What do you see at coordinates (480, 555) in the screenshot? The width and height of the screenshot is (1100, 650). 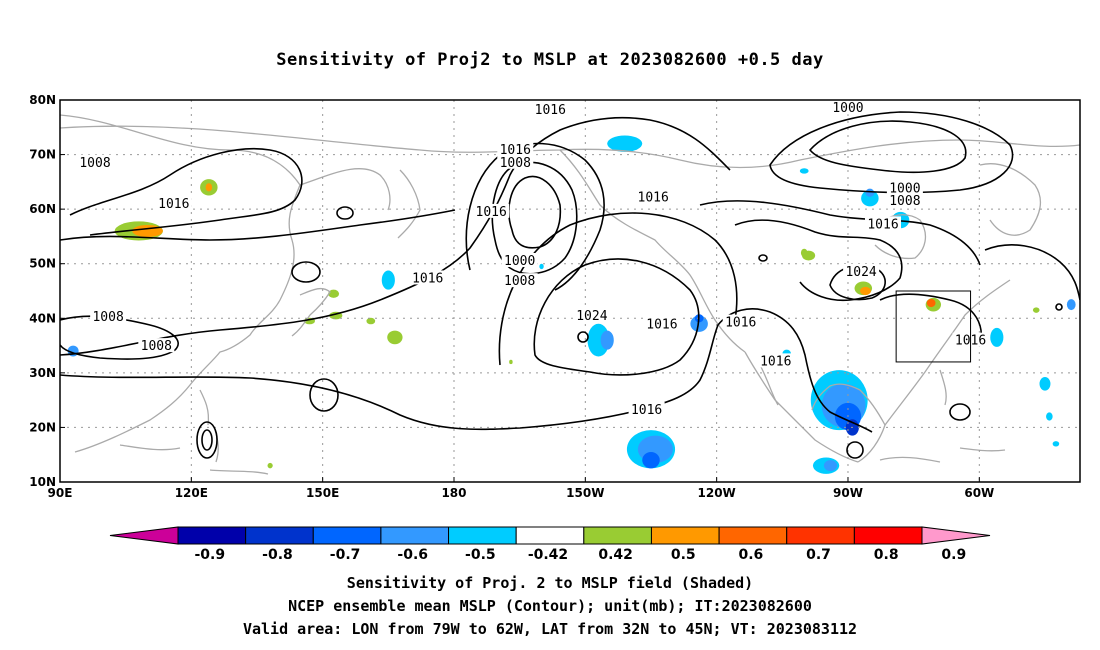 I see `colorbar-label: -0.5` at bounding box center [480, 555].